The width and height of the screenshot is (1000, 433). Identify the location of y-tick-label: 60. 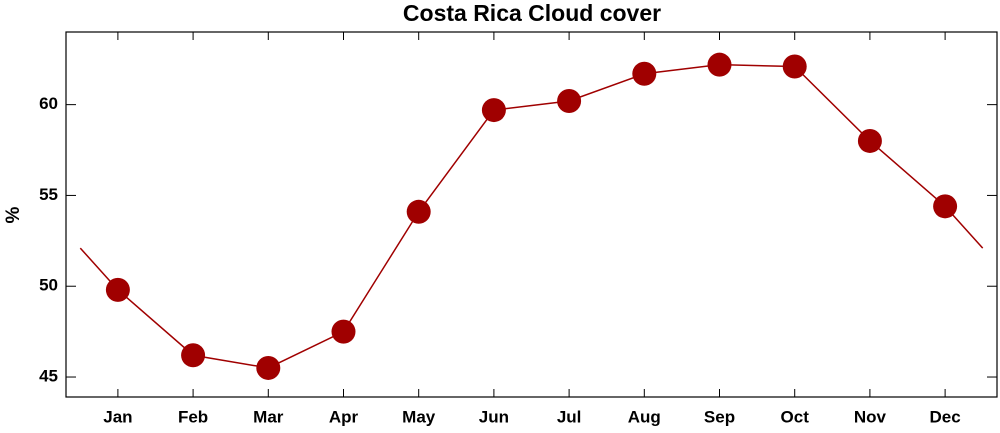
(48, 103).